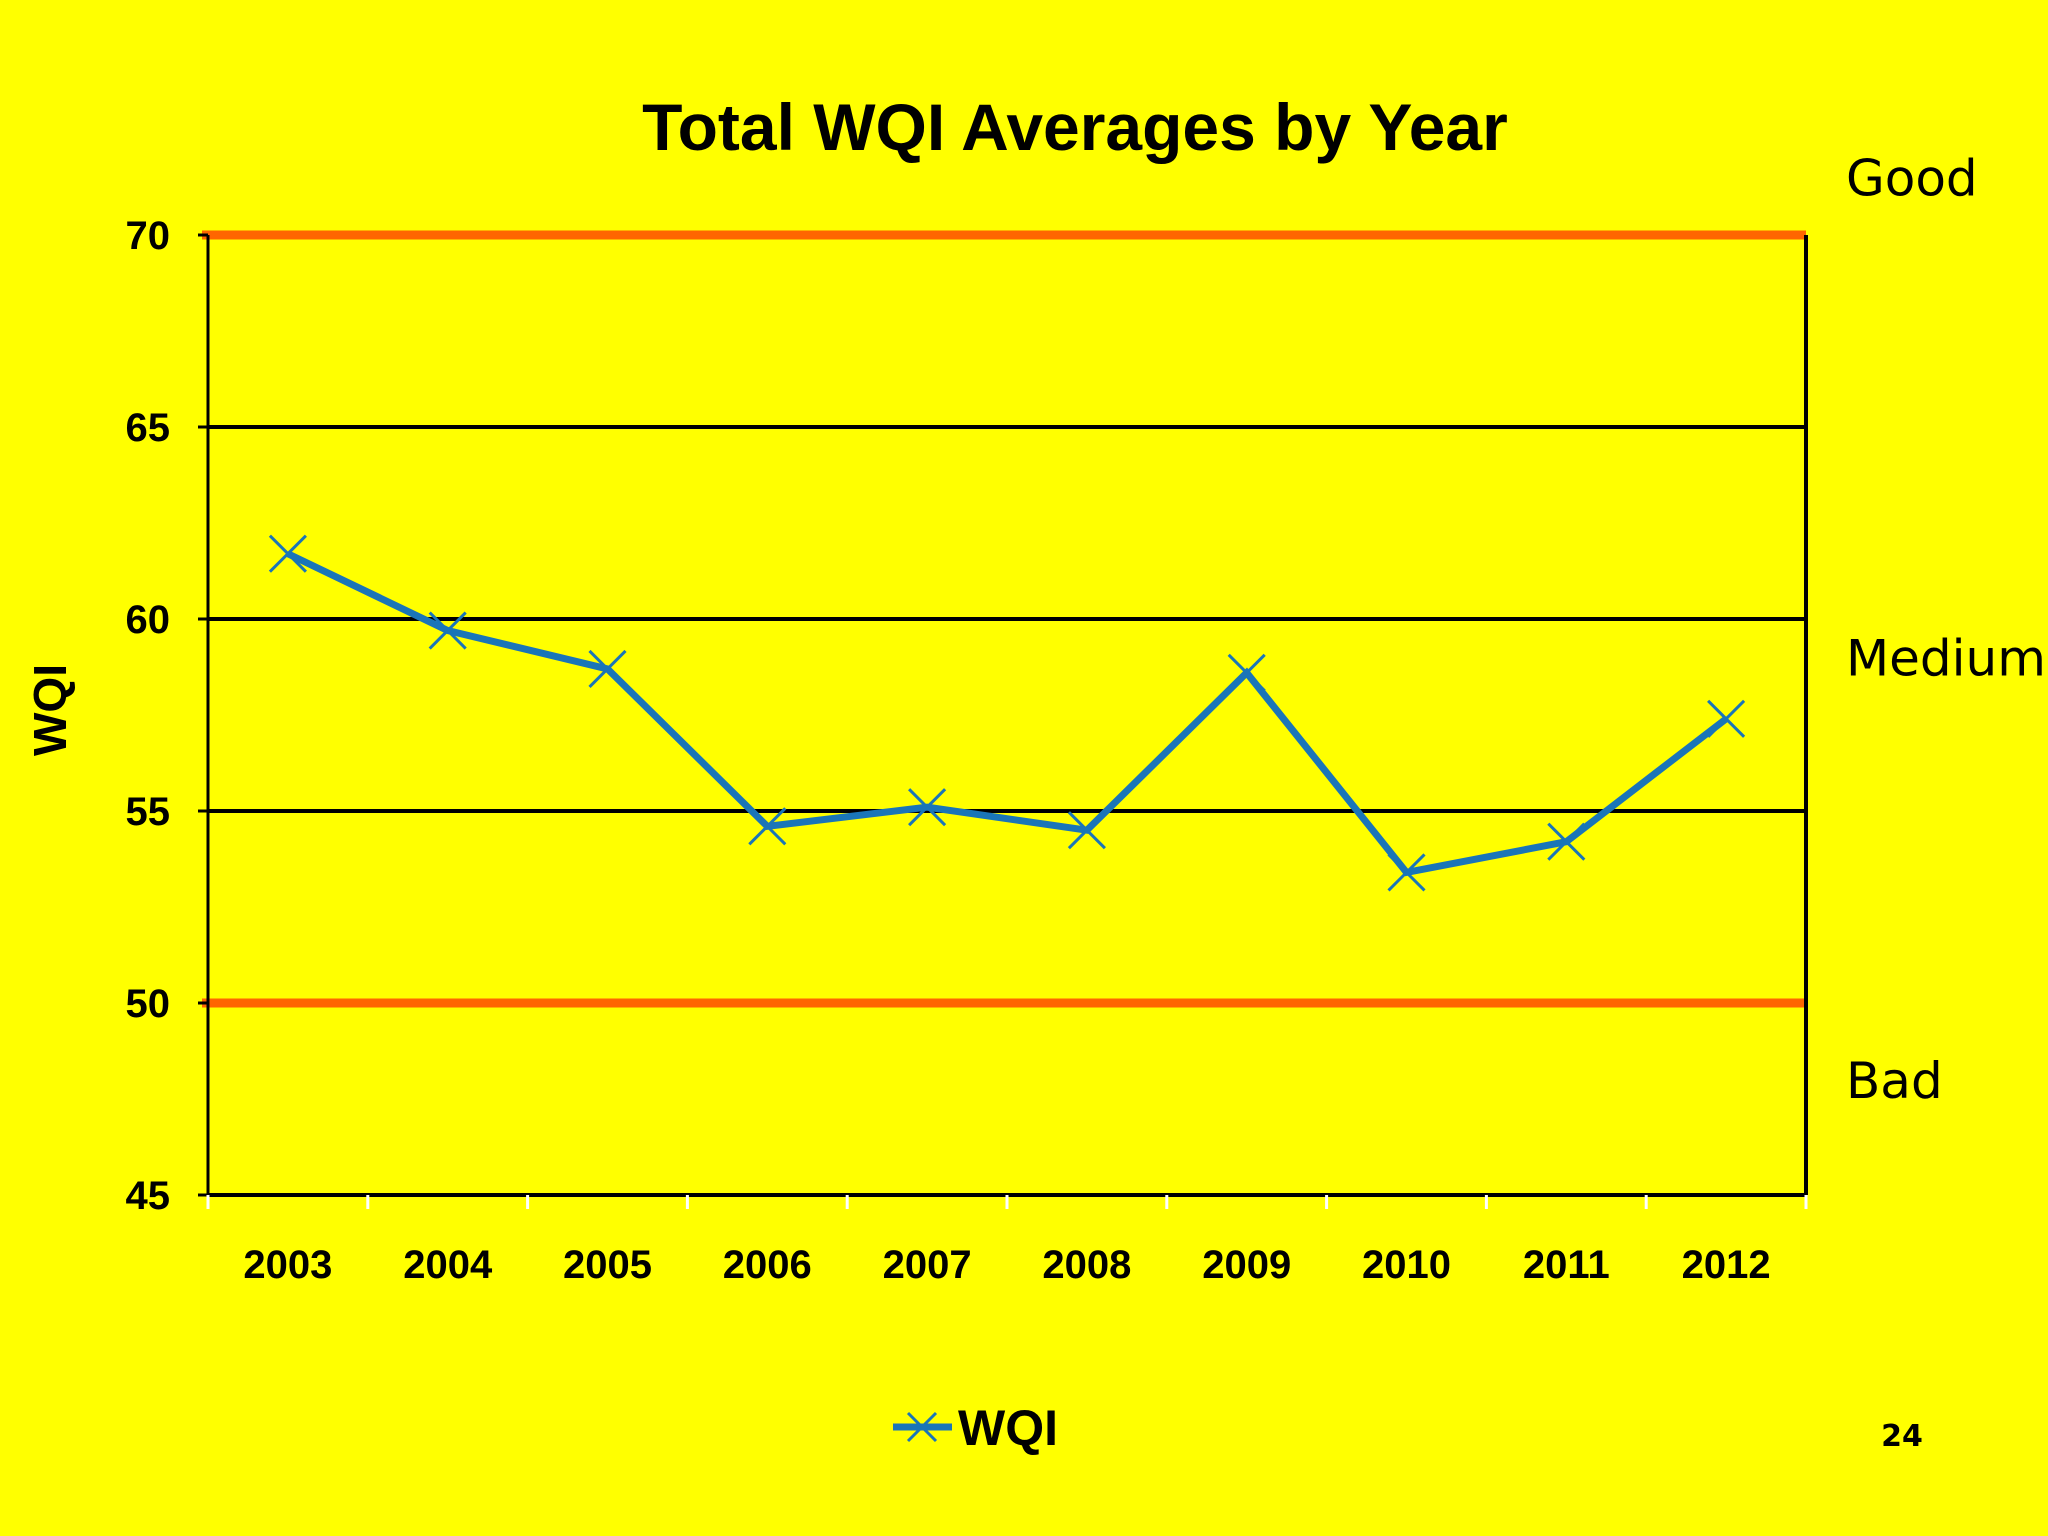 This screenshot has width=2048, height=1536. Describe the element at coordinates (148, 716) in the screenshot. I see `y-tick-labels: 45 50 55 60 65 70` at that location.